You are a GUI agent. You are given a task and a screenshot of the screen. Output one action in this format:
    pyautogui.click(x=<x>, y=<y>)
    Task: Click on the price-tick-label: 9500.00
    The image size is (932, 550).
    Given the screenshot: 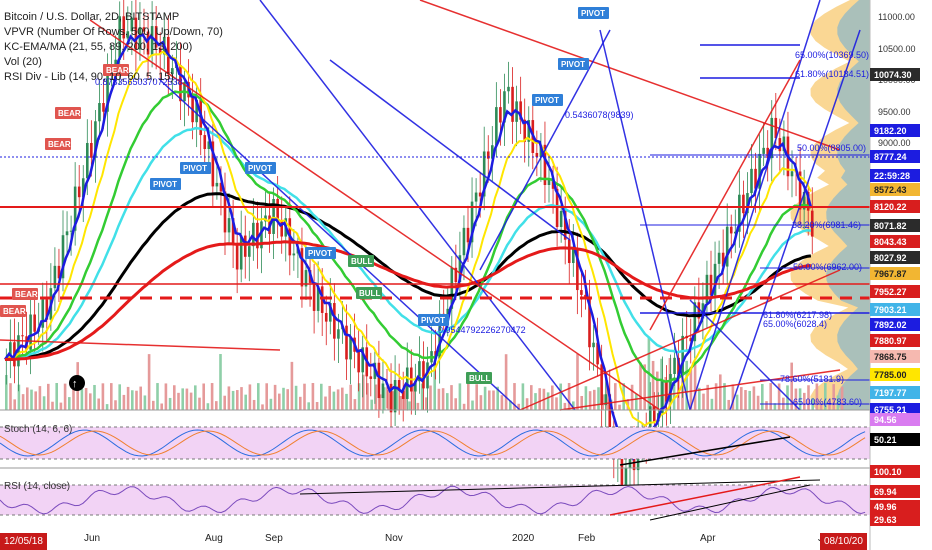 What is the action you would take?
    pyautogui.click(x=894, y=112)
    